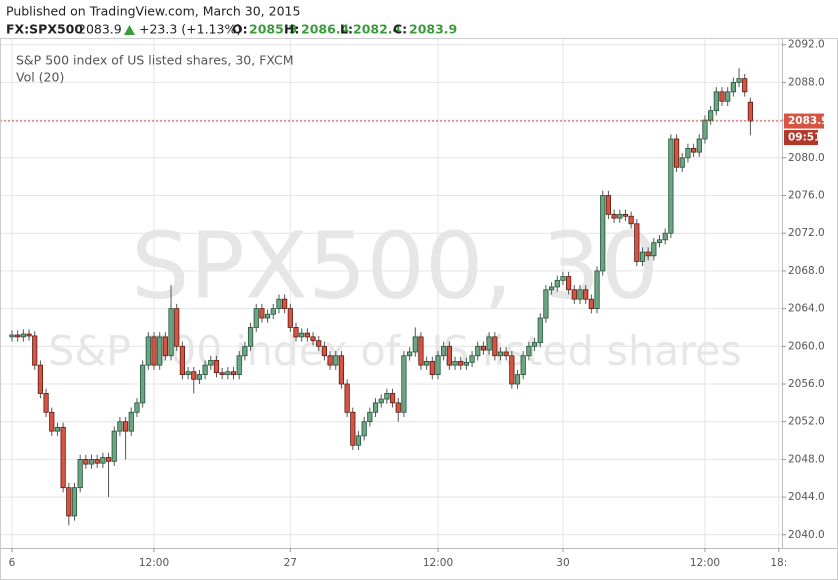  I want to click on ohlc-value: 2082.4, so click(377, 29).